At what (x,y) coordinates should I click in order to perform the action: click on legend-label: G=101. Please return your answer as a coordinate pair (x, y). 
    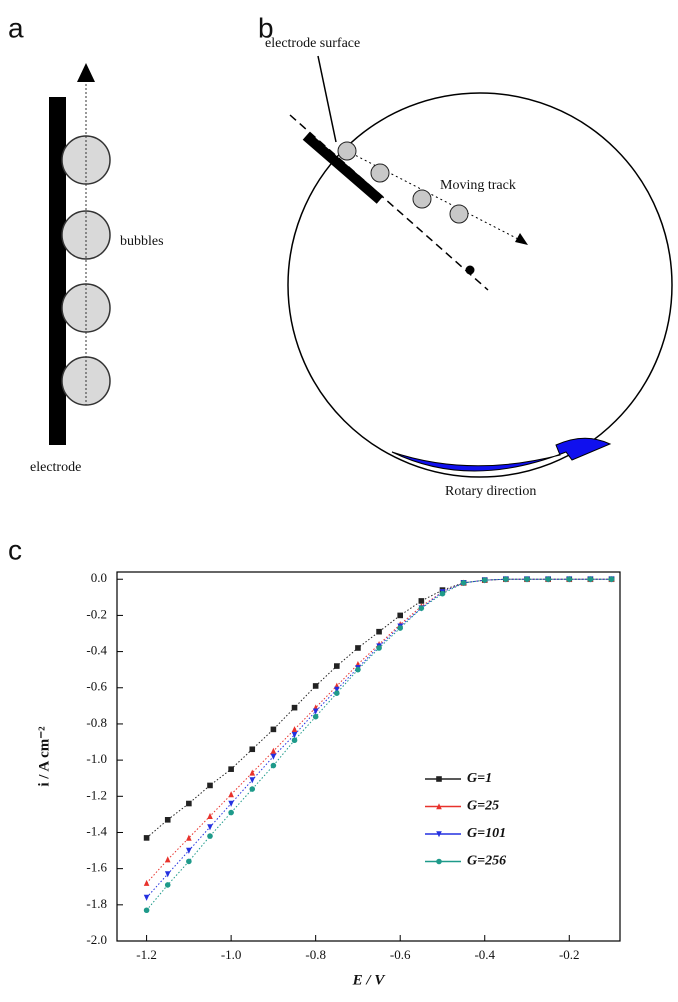
    Looking at the image, I should click on (486, 833).